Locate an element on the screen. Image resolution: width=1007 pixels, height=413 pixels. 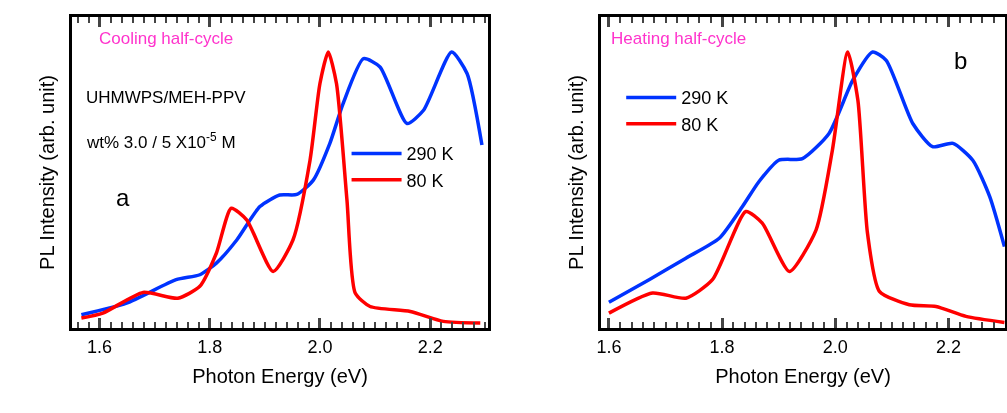
text: Cooling half-cycle is located at coordinates (166, 38).